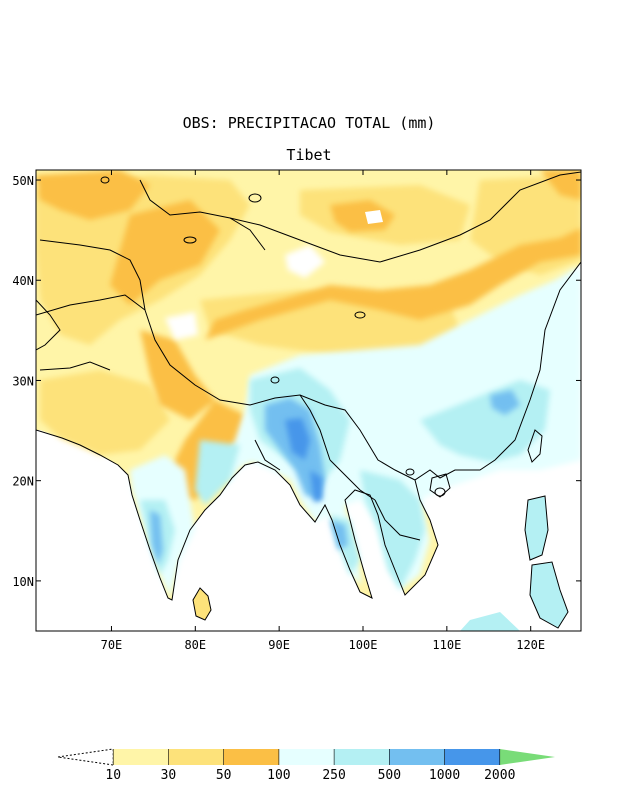 The height and width of the screenshot is (800, 618). I want to click on color-legend: 10 30 50 100 250 500 1000 2000, so click(306, 765).